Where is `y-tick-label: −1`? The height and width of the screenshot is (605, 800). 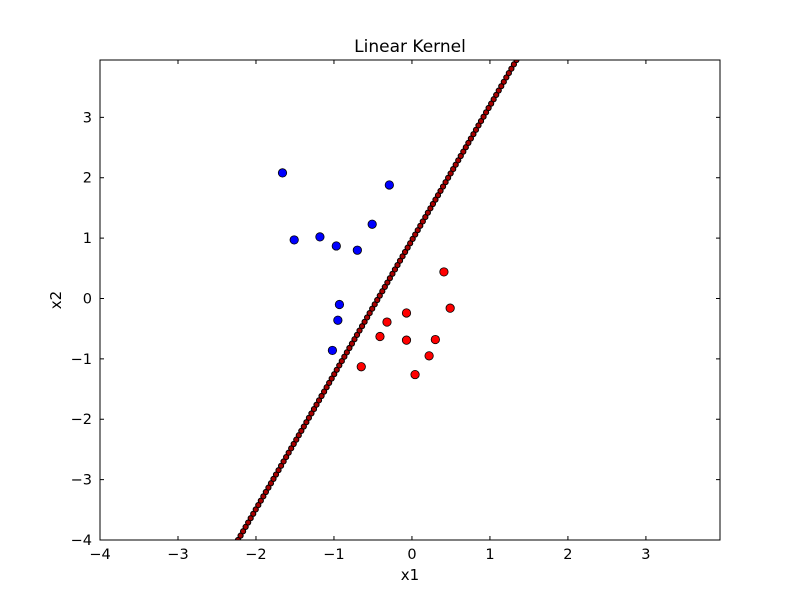 y-tick-label: −1 is located at coordinates (81, 360).